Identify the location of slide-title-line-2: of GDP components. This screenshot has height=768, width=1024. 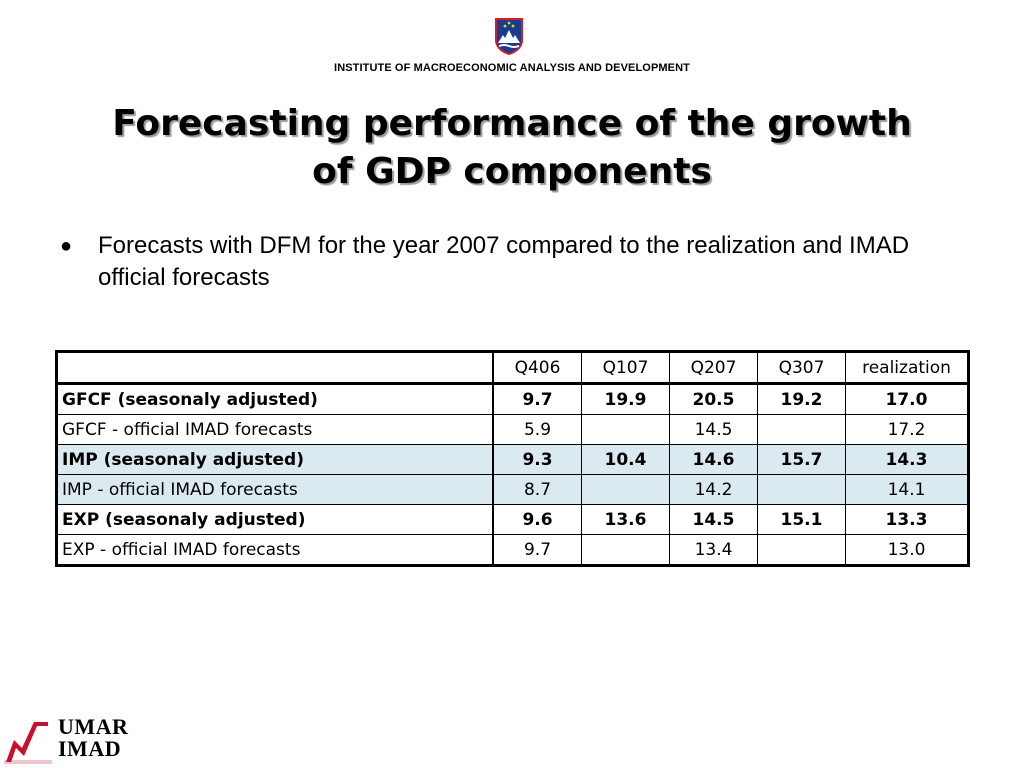
(512, 171).